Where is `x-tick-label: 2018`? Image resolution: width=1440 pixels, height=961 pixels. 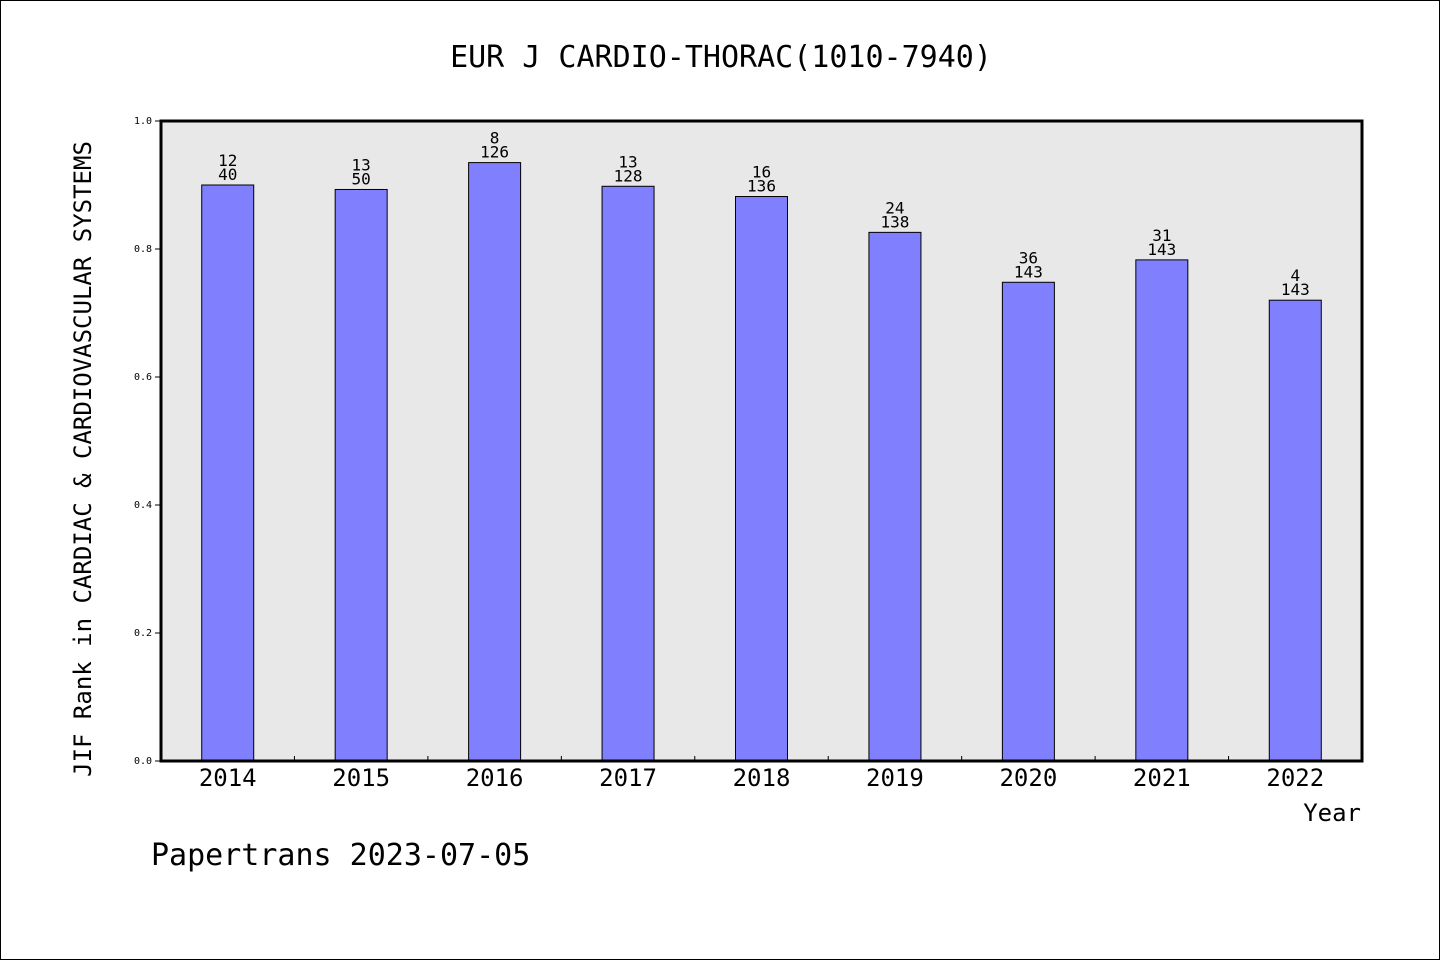 x-tick-label: 2018 is located at coordinates (762, 778).